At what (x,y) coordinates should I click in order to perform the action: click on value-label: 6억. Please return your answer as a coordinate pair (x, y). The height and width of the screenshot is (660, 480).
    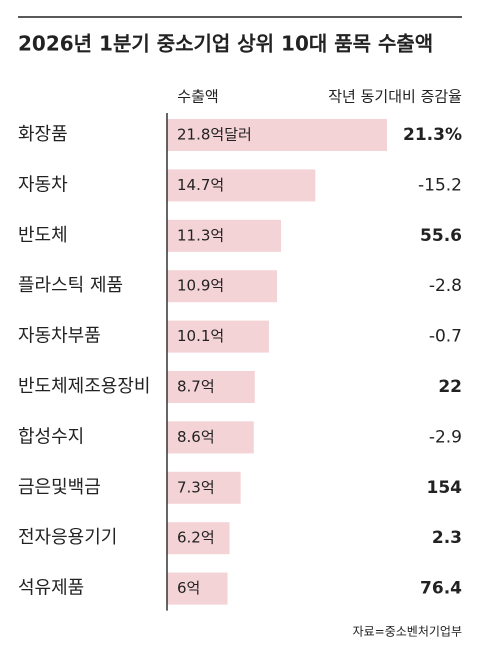
    Looking at the image, I should click on (188, 588).